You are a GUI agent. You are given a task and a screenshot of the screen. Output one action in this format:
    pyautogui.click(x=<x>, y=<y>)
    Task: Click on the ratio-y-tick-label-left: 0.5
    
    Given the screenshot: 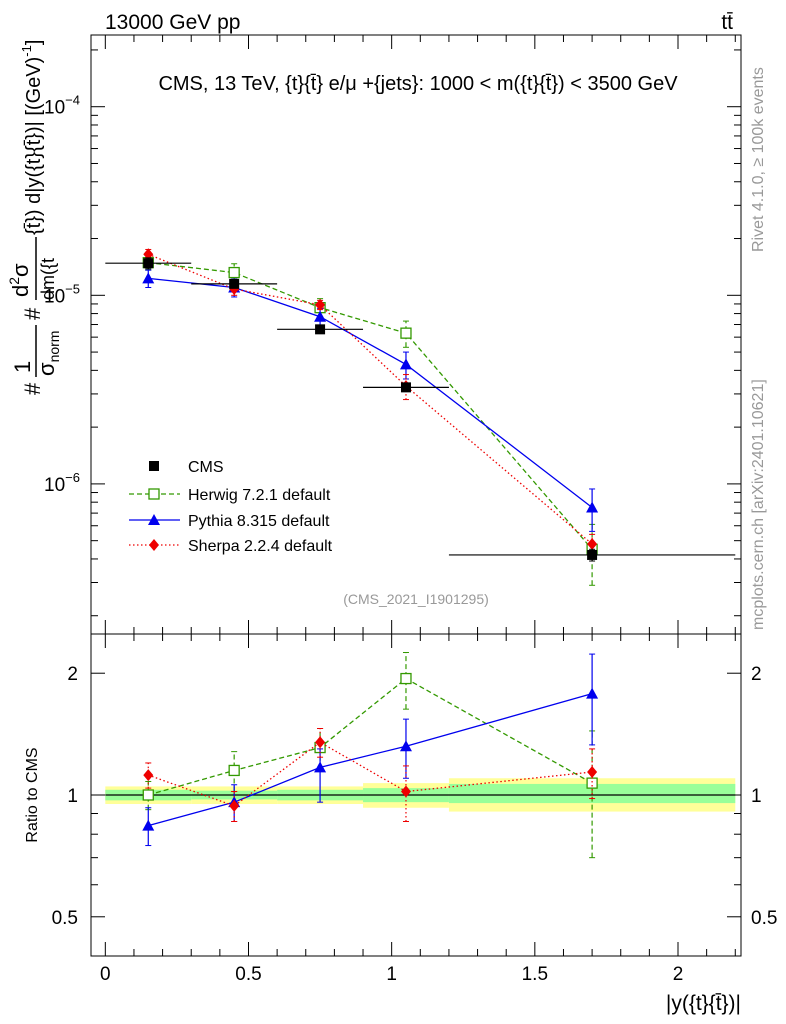 What is the action you would take?
    pyautogui.click(x=65, y=918)
    